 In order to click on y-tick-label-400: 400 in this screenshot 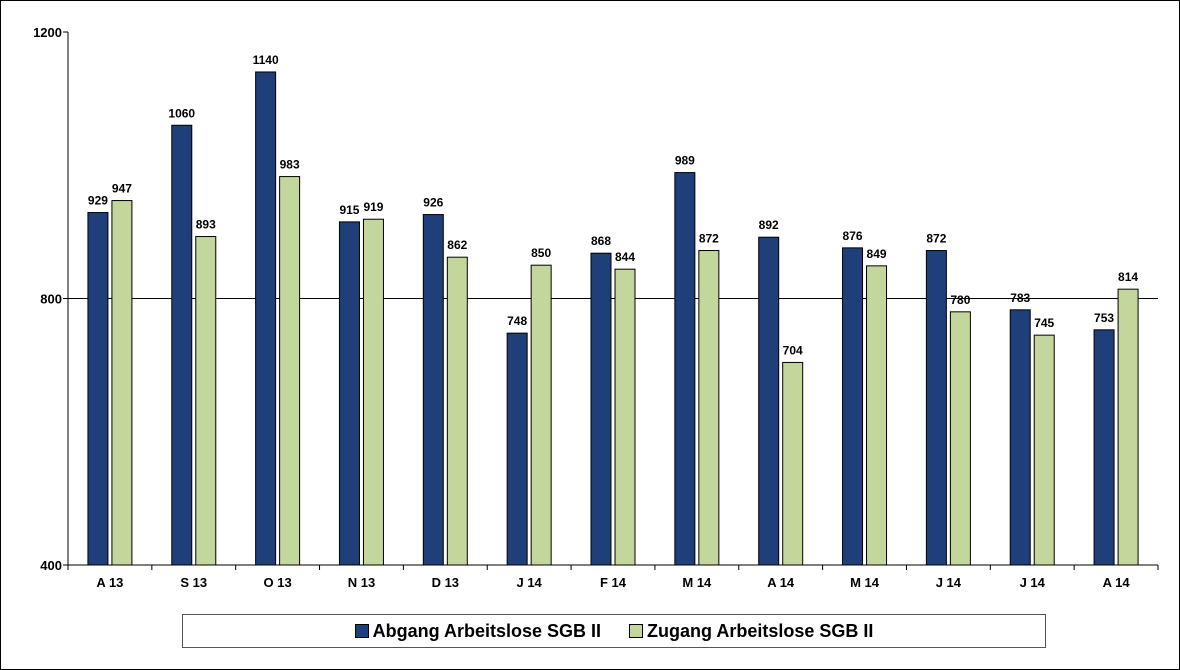, I will do `click(51, 565)`.